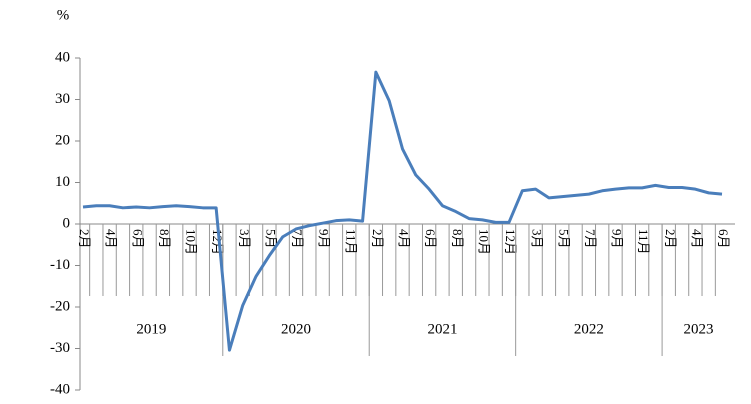  Describe the element at coordinates (60, 306) in the screenshot. I see `y-tick-label: -20` at that location.